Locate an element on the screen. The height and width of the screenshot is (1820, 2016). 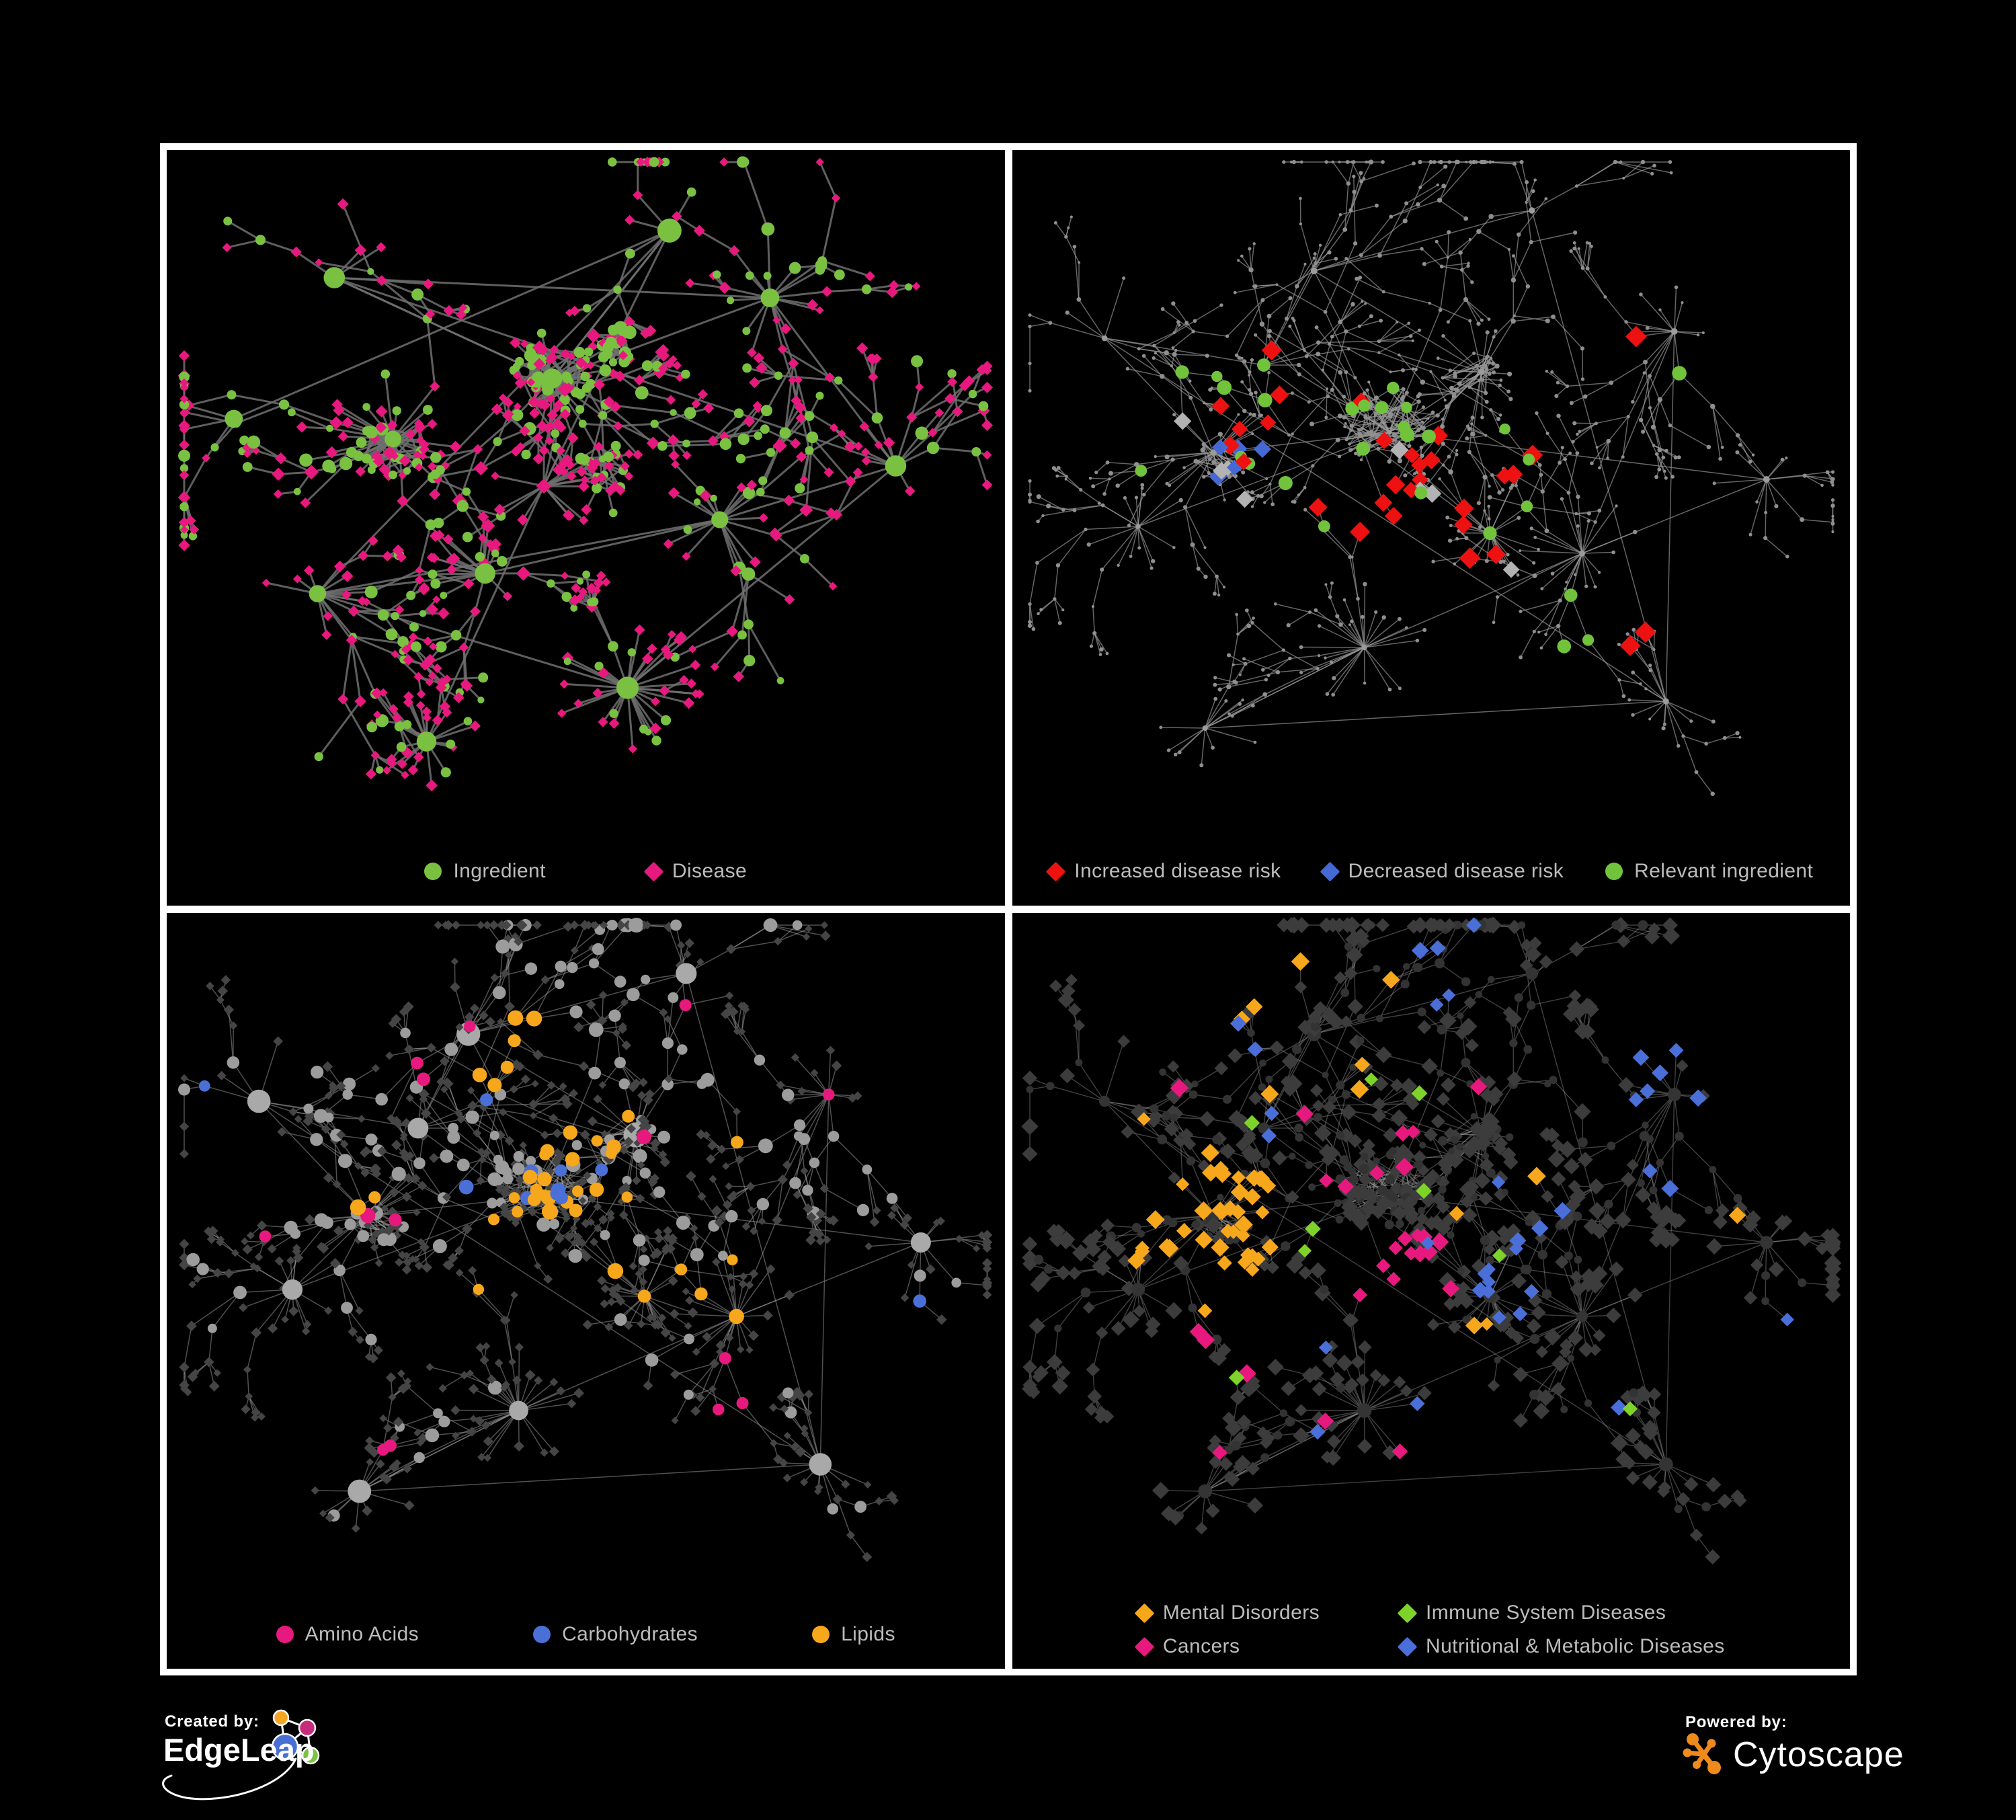
legend: Amino Acids Carbohydrates Lipids is located at coordinates (586, 1634).